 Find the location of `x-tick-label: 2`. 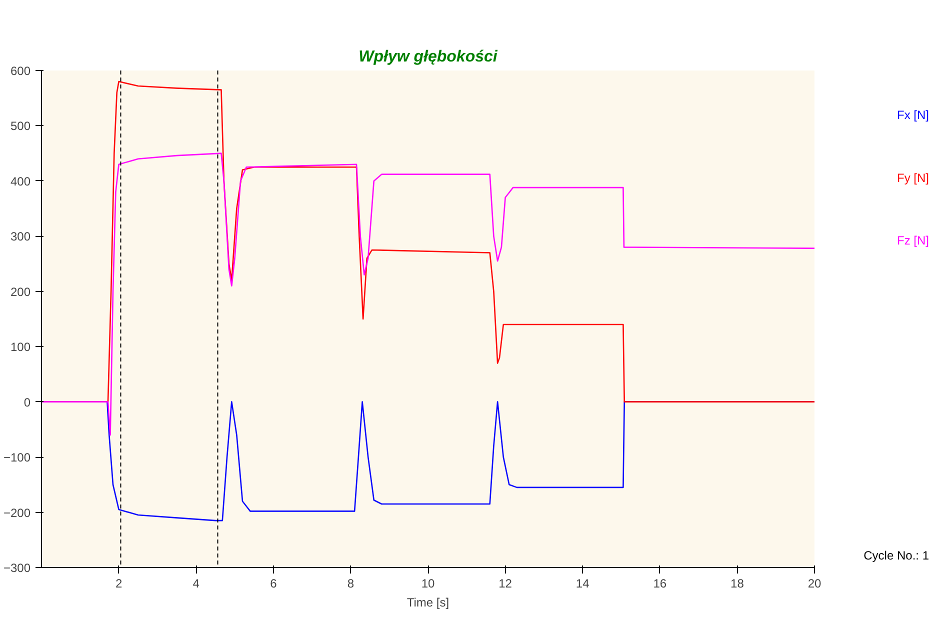

x-tick-label: 2 is located at coordinates (118, 583).